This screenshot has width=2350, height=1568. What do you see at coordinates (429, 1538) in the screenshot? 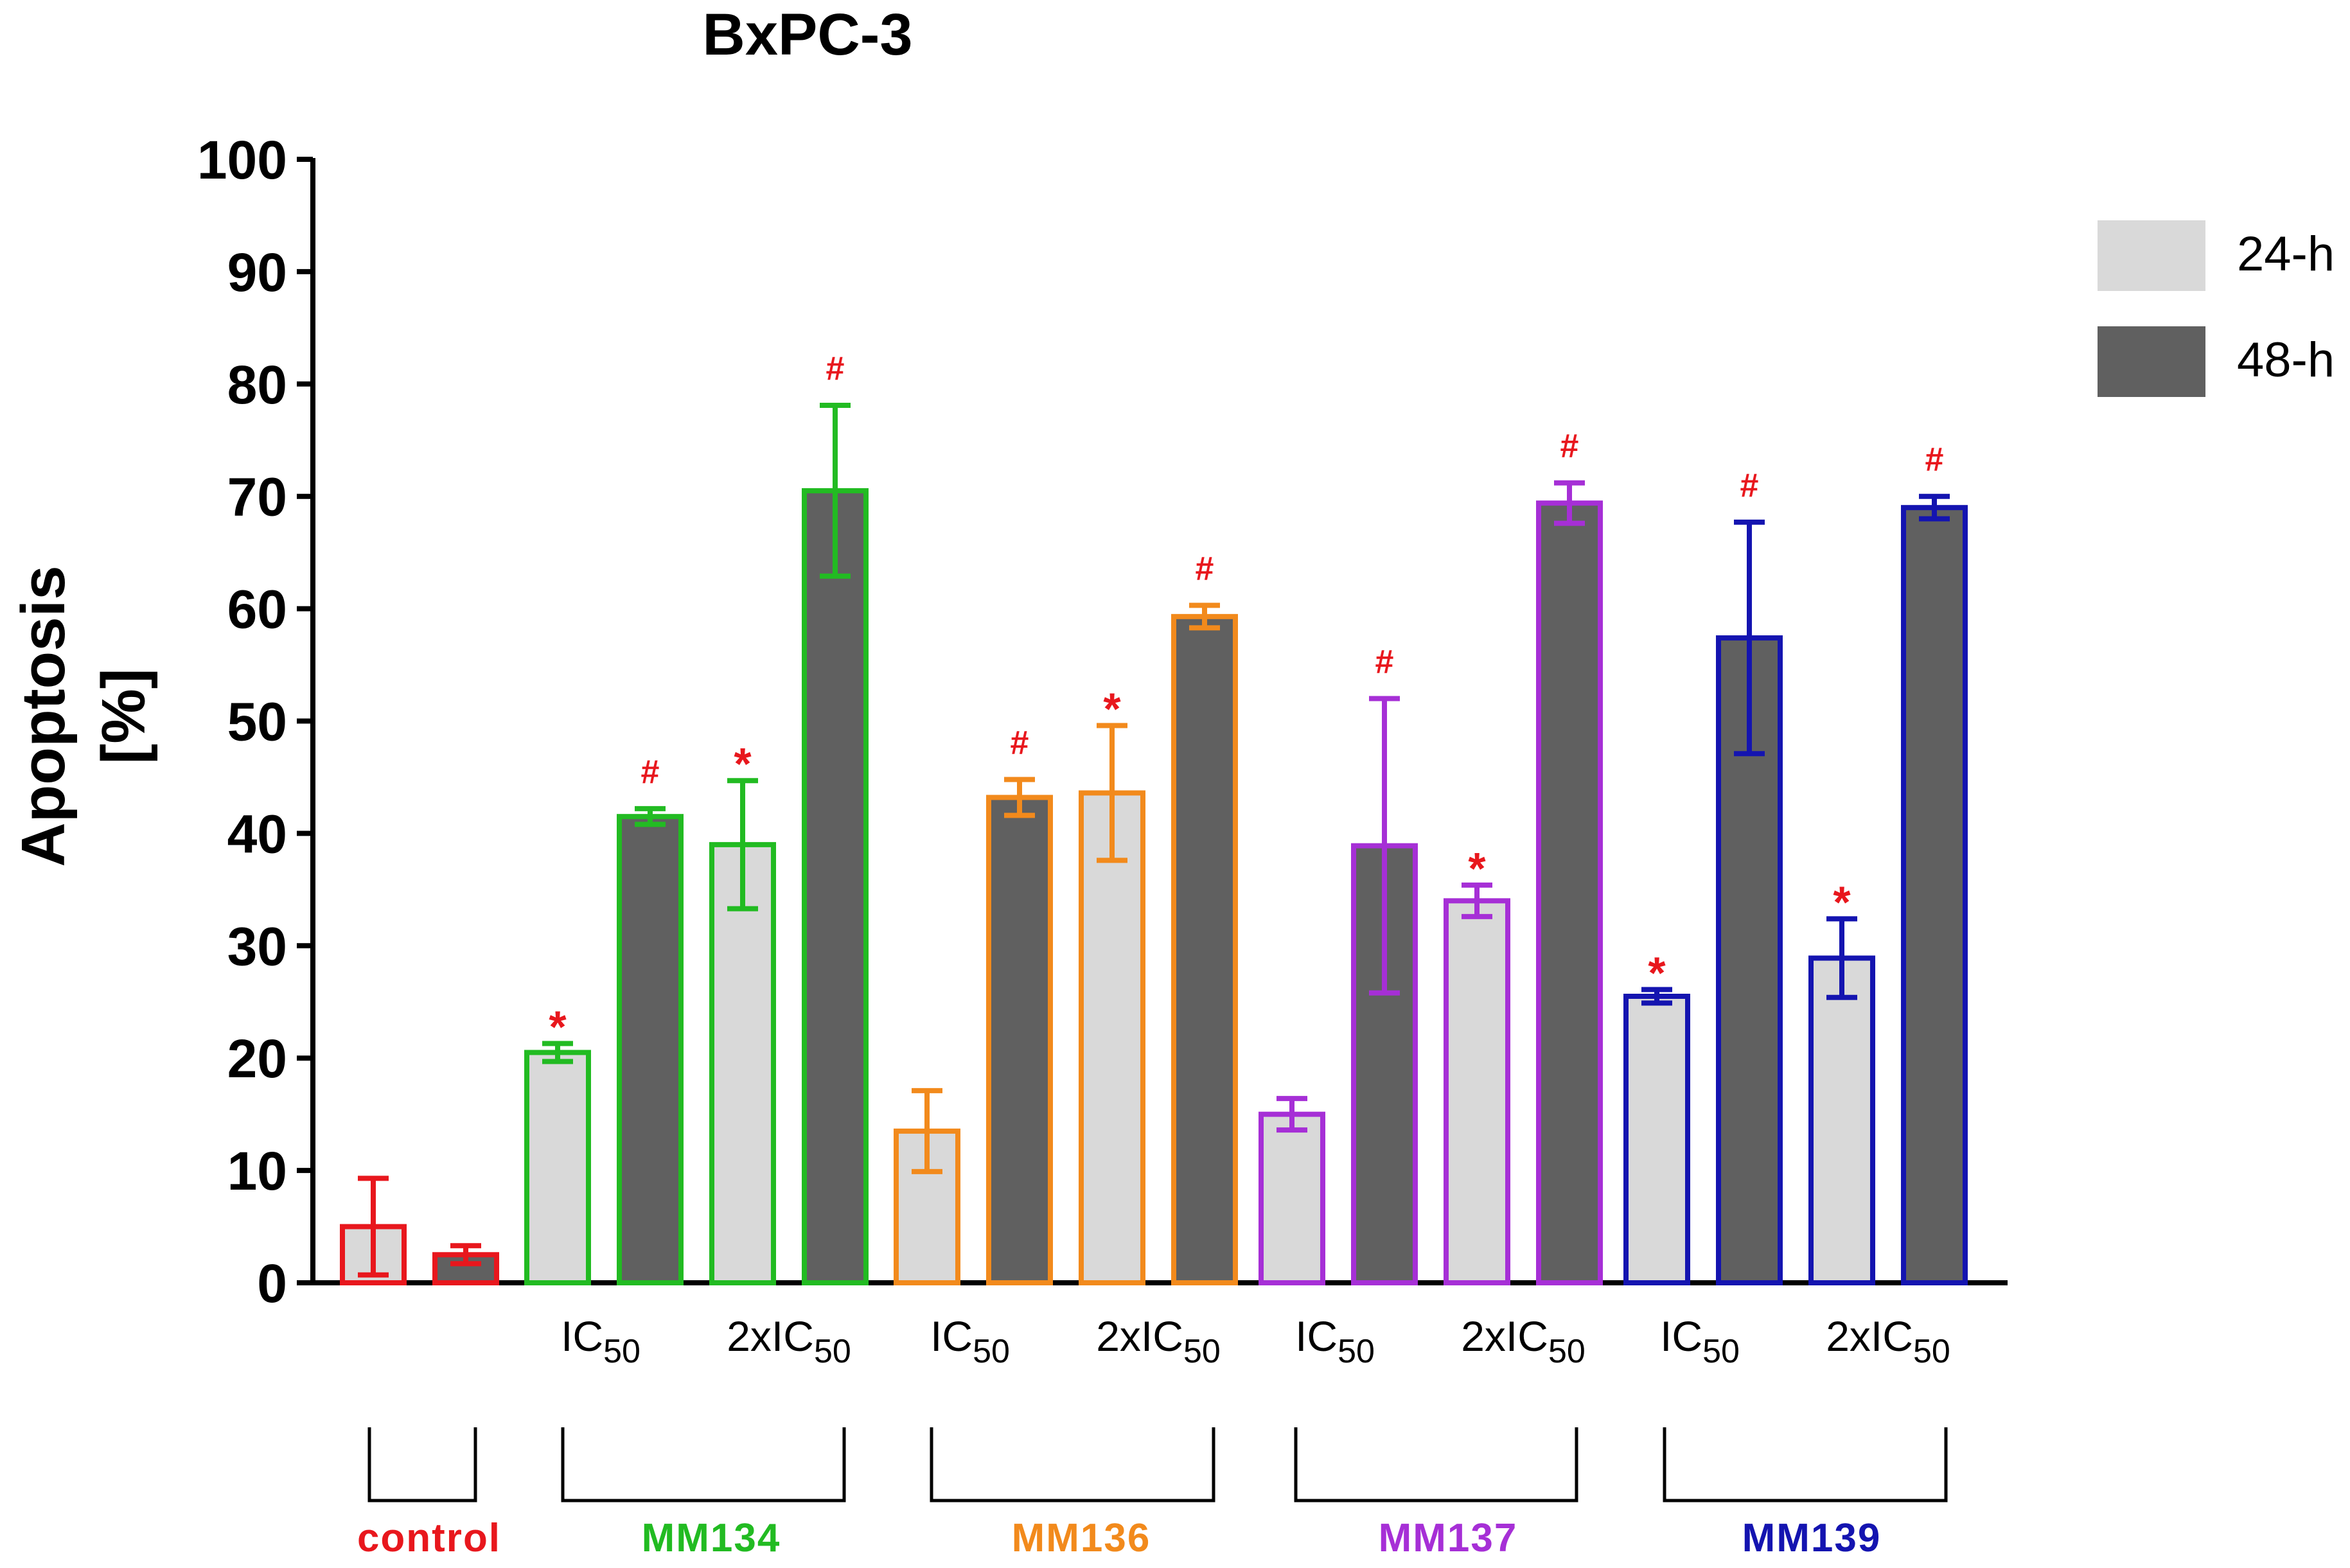
I see `group-label: control` at bounding box center [429, 1538].